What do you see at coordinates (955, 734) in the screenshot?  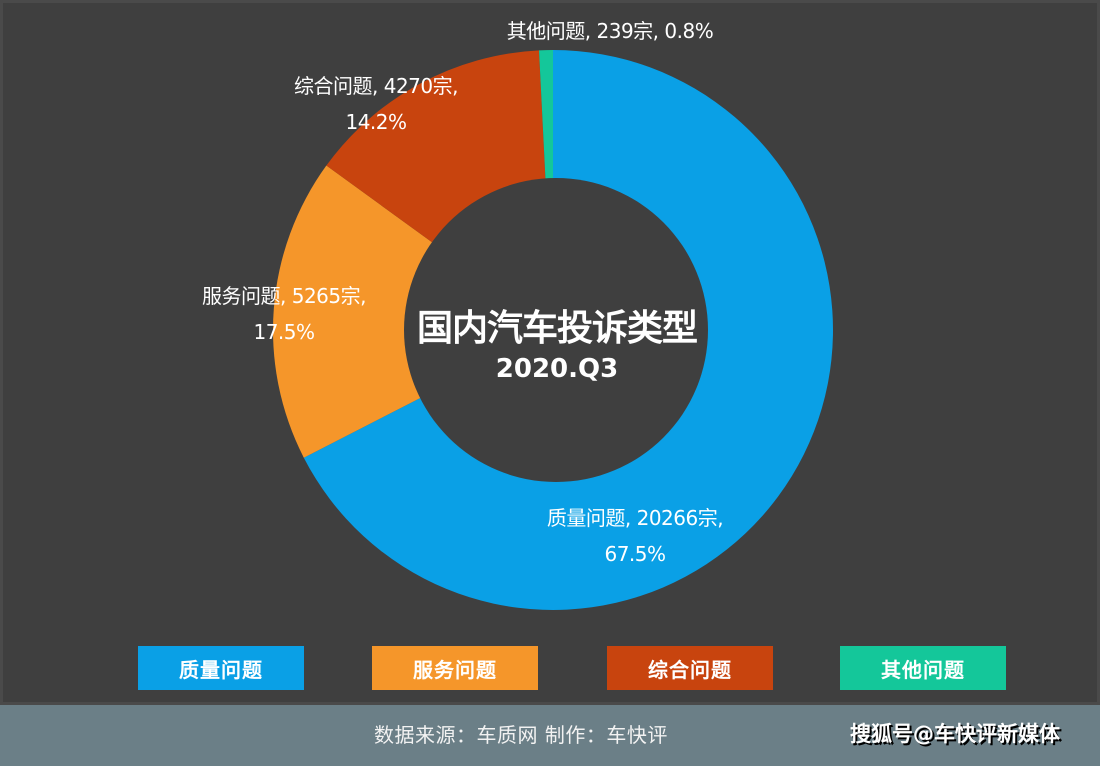 I see `watermark-brand: 搜狐号@车快评新媒体` at bounding box center [955, 734].